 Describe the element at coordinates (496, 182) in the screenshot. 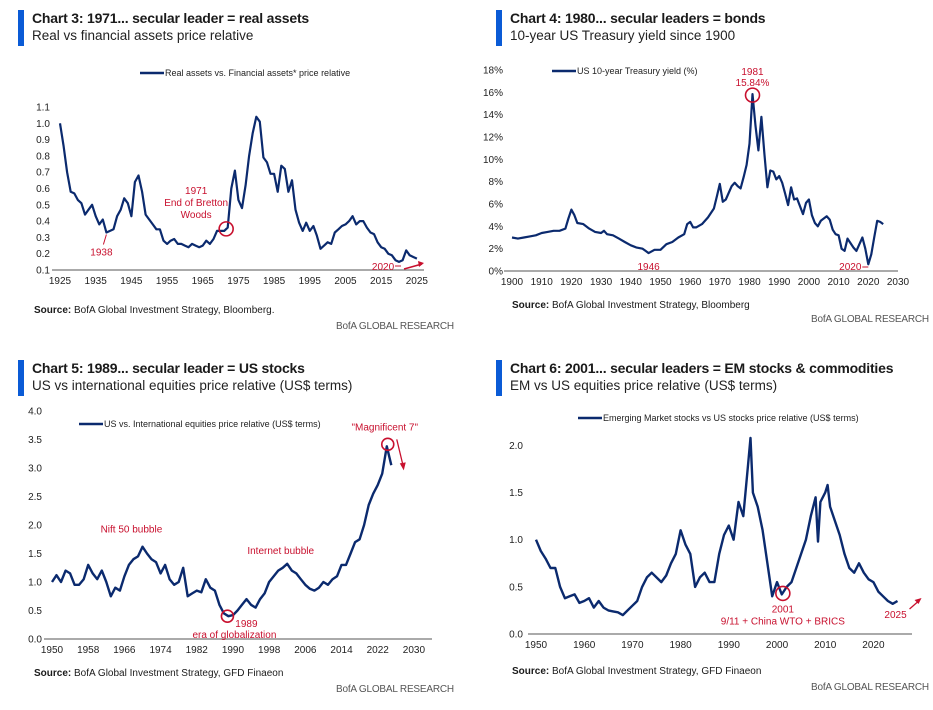

I see `y-tick-label: 8%` at that location.